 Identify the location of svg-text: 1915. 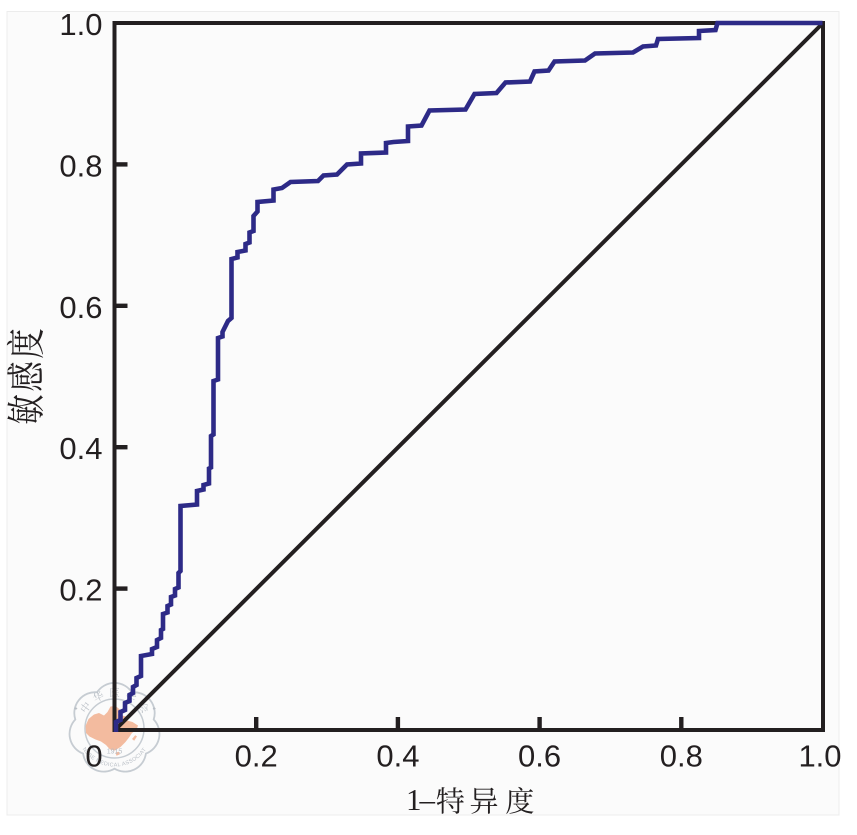
(115, 752).